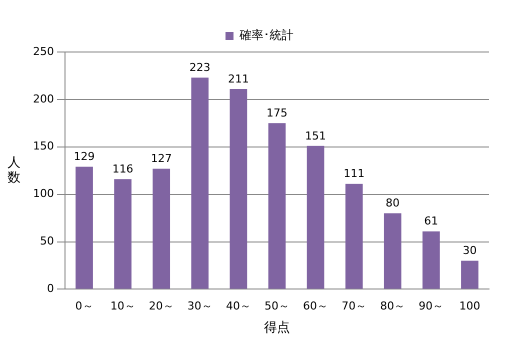 The width and height of the screenshot is (529, 340). What do you see at coordinates (43, 99) in the screenshot?
I see `y-tick-label: 200` at bounding box center [43, 99].